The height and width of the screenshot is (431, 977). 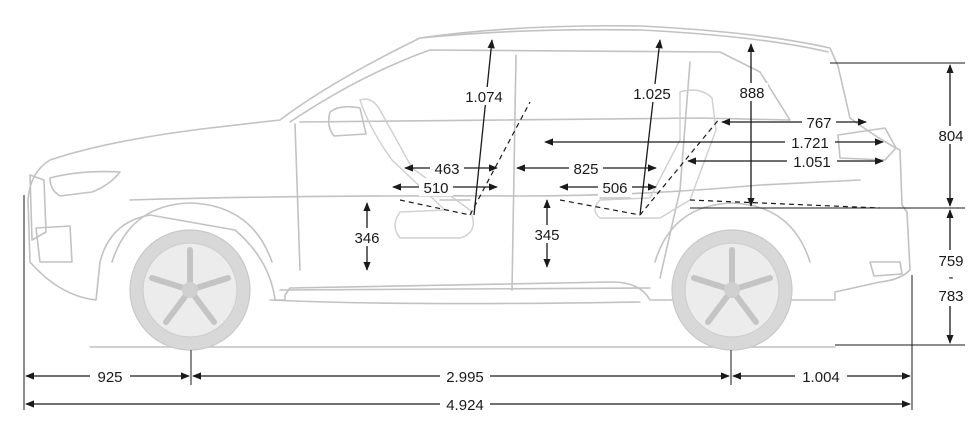 I want to click on rear-hub, so click(x=732, y=290).